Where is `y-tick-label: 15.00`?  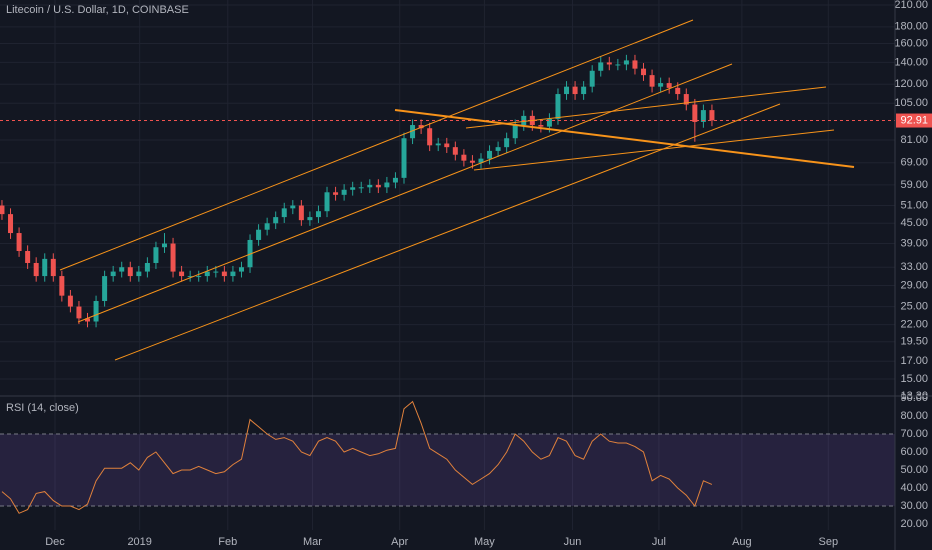
y-tick-label: 15.00 is located at coordinates (914, 379).